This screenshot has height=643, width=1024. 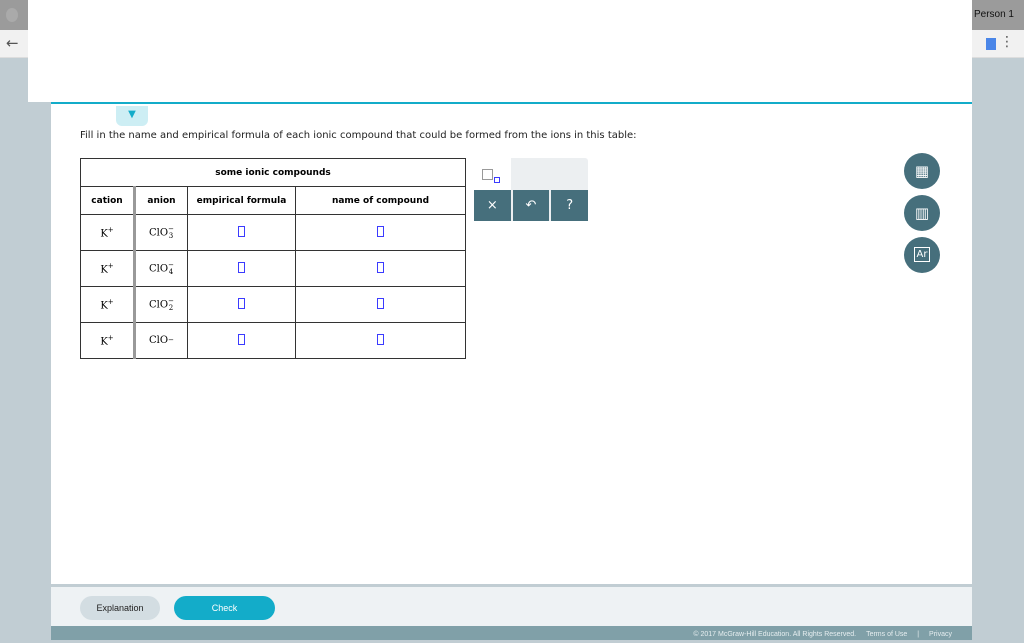 I want to click on anion-subscript: 2, so click(x=171, y=307).